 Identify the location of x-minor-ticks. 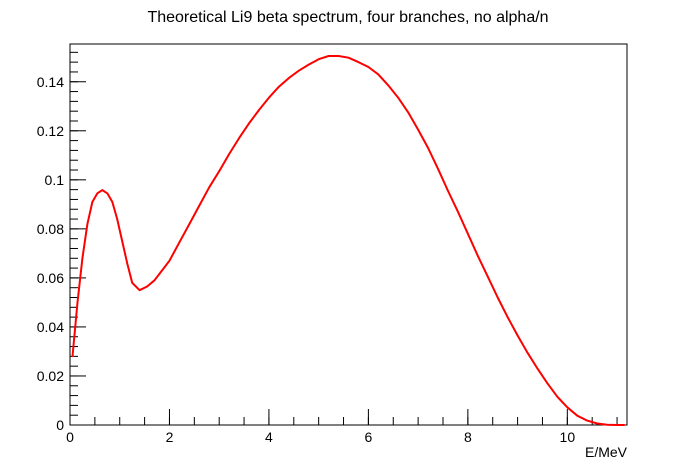
(343, 421).